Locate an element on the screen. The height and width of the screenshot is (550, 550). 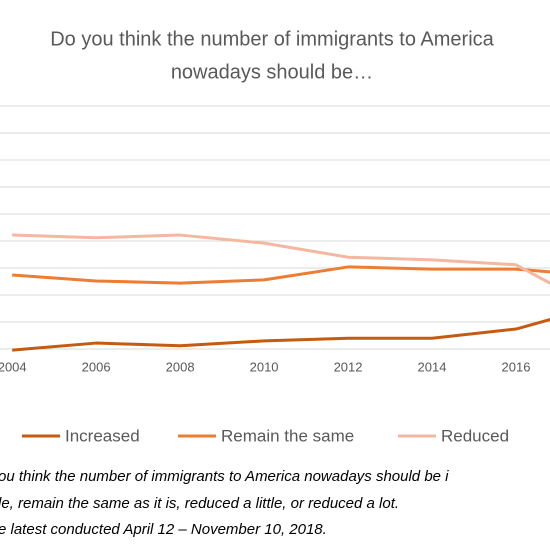
x-tick-label: 2004 is located at coordinates (13, 366).